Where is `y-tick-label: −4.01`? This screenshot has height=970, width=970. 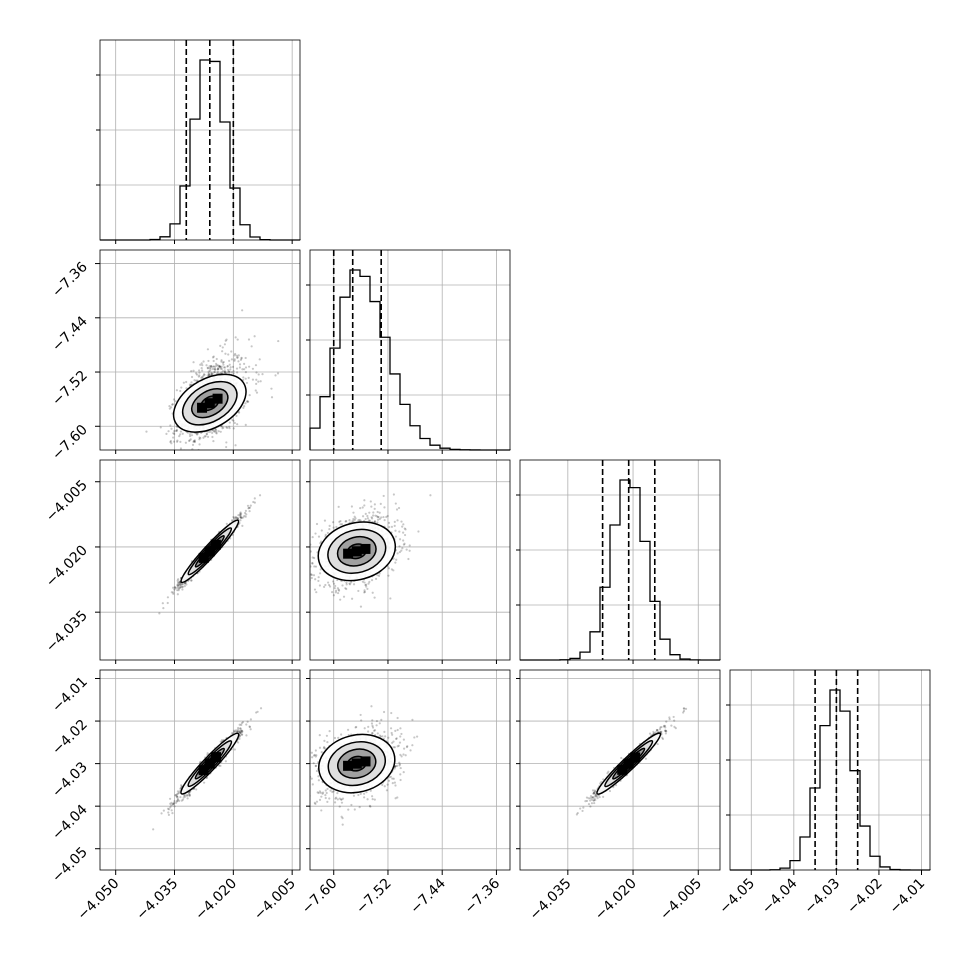 y-tick-label: −4.01 is located at coordinates (70, 695).